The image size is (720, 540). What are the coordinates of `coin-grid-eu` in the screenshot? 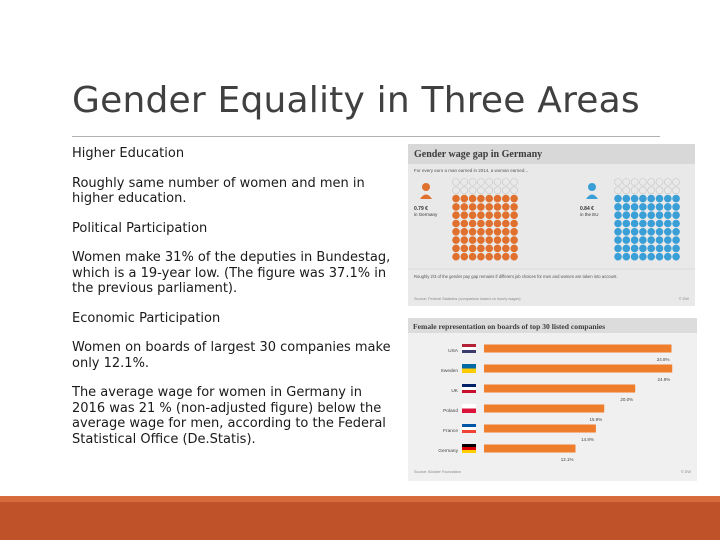 It's located at (647, 219).